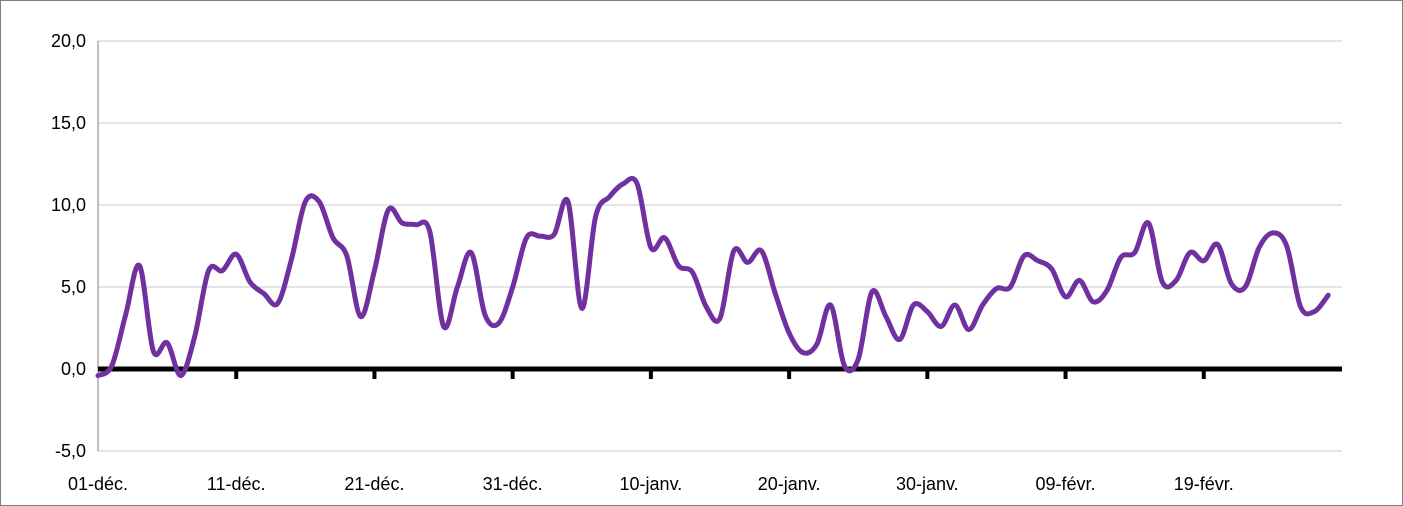 This screenshot has height=506, width=1403. Describe the element at coordinates (927, 484) in the screenshot. I see `x-tick-label: 30-janv.` at that location.